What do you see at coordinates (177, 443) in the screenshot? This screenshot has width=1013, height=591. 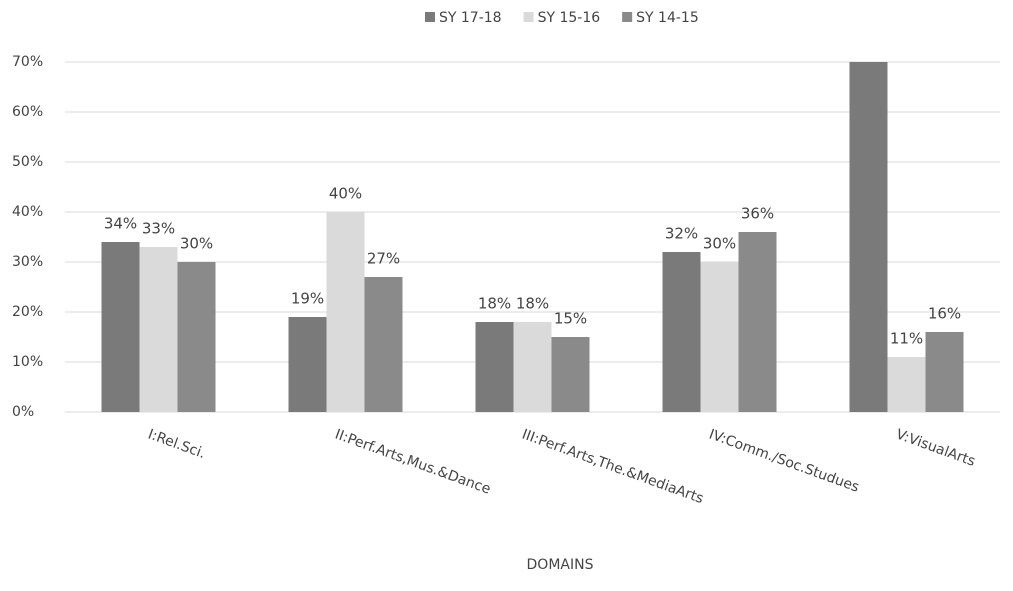 I see `x-tick-label: I:Rel.Sci.` at bounding box center [177, 443].